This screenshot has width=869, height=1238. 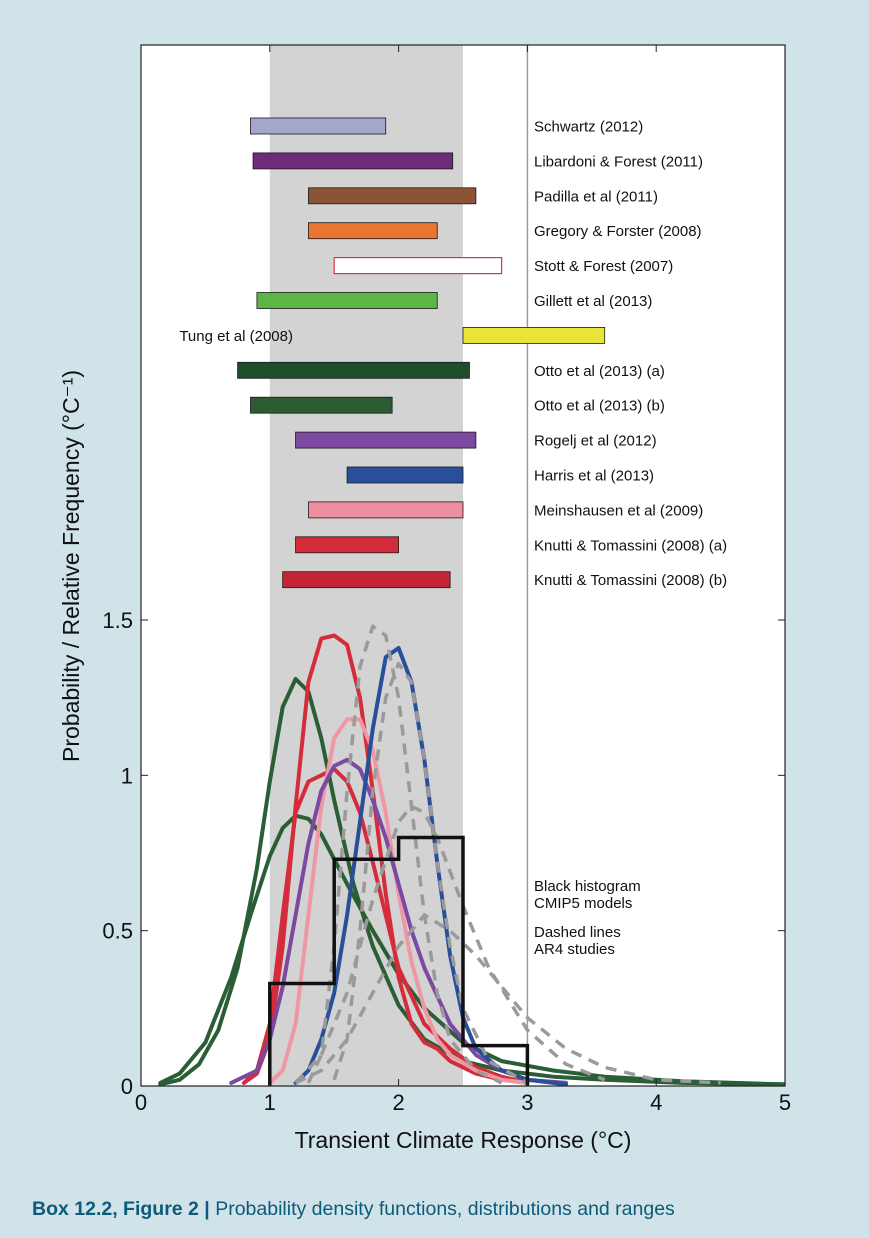 I want to click on range-label-9: Rogelj et al (2012), so click(x=595, y=441).